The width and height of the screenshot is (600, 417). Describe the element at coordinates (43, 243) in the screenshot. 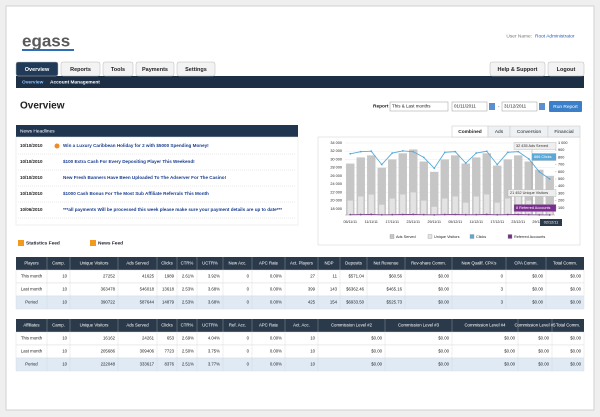

I see `statistics-feed: Statistics Feed` at that location.